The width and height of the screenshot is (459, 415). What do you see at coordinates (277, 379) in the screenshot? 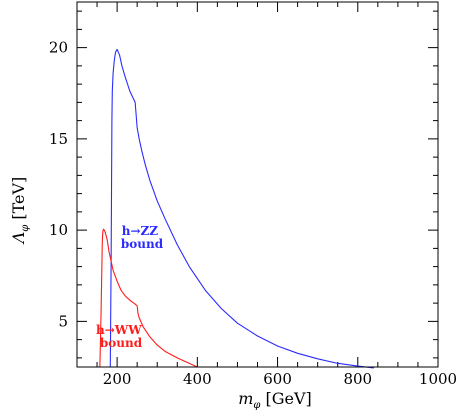
I see `x-tick-label: 600` at bounding box center [277, 379].